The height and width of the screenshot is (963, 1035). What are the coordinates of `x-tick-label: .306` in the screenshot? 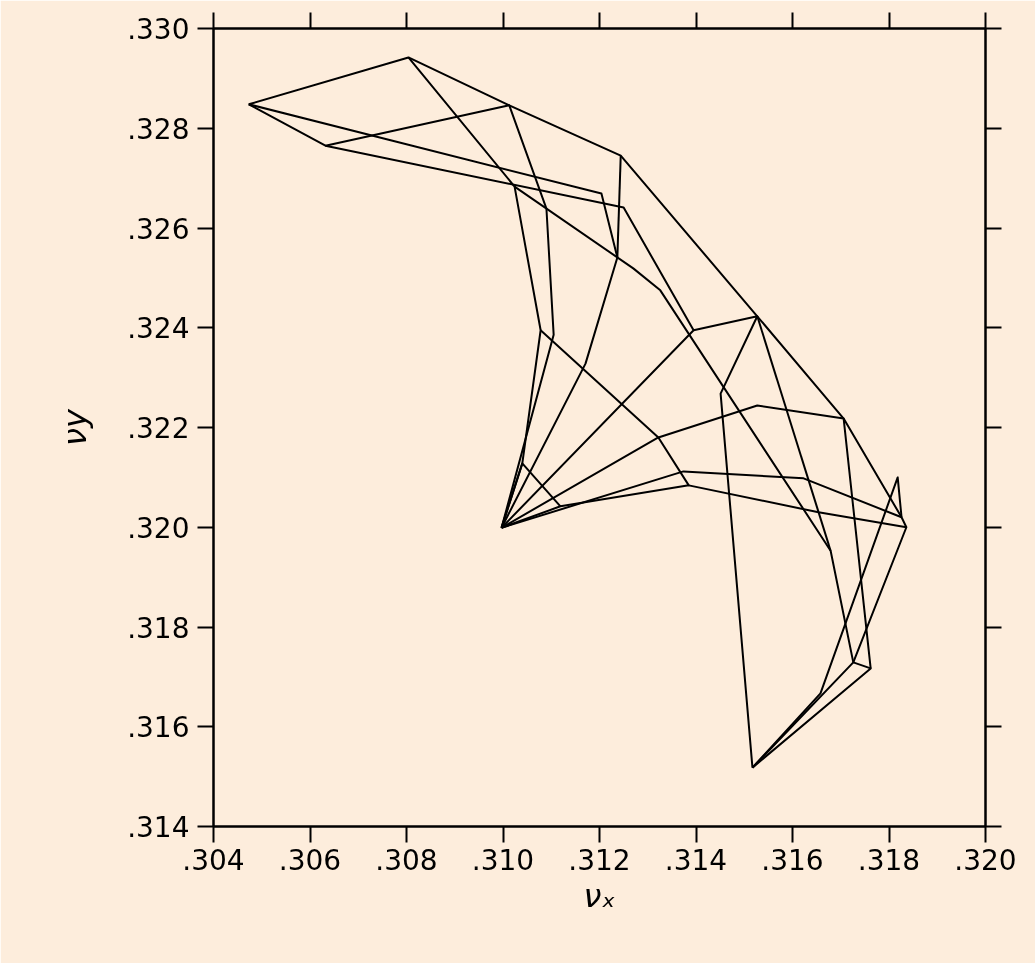 It's located at (310, 860).